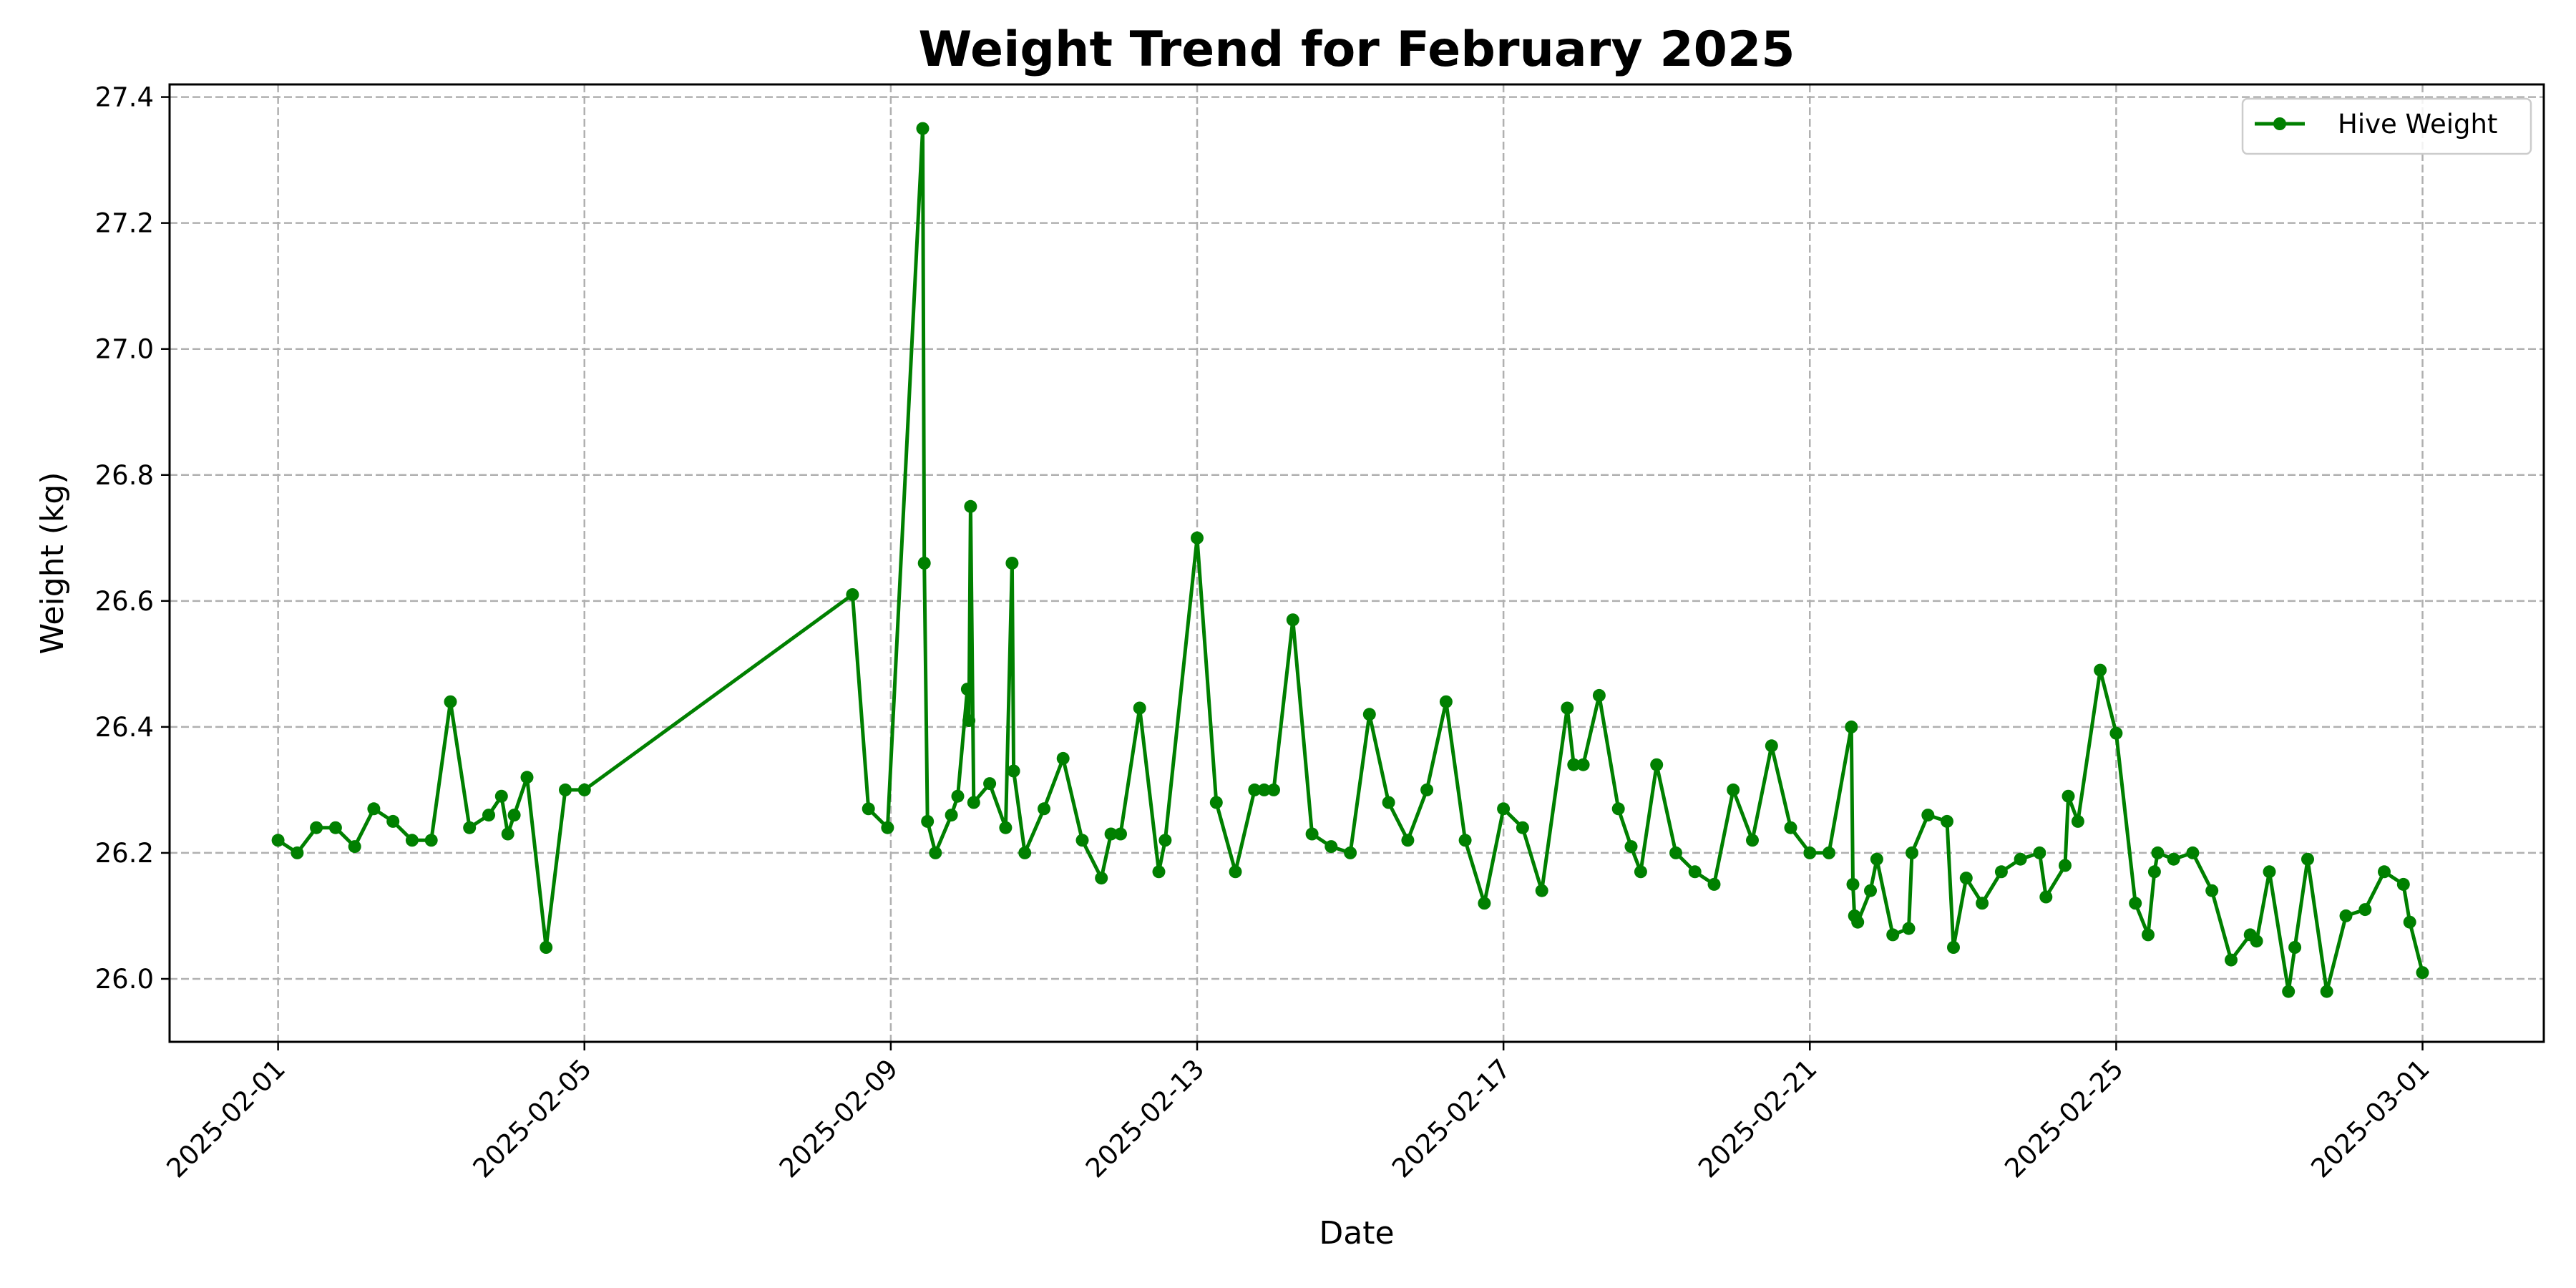 The height and width of the screenshot is (1288, 2576). What do you see at coordinates (124, 349) in the screenshot?
I see `y-tick-label: 27.0` at bounding box center [124, 349].